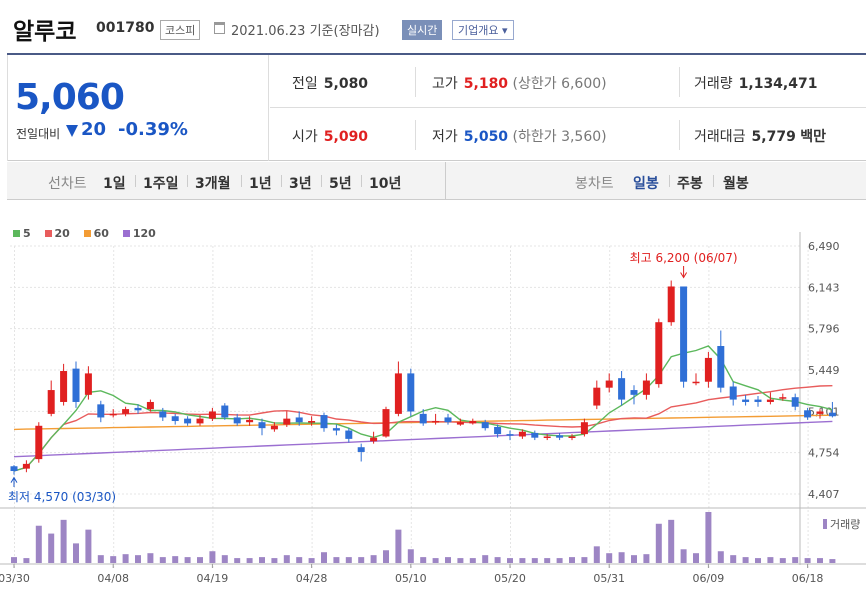  What do you see at coordinates (609, 578) in the screenshot?
I see `x-tick-label: 05/31` at bounding box center [609, 578].